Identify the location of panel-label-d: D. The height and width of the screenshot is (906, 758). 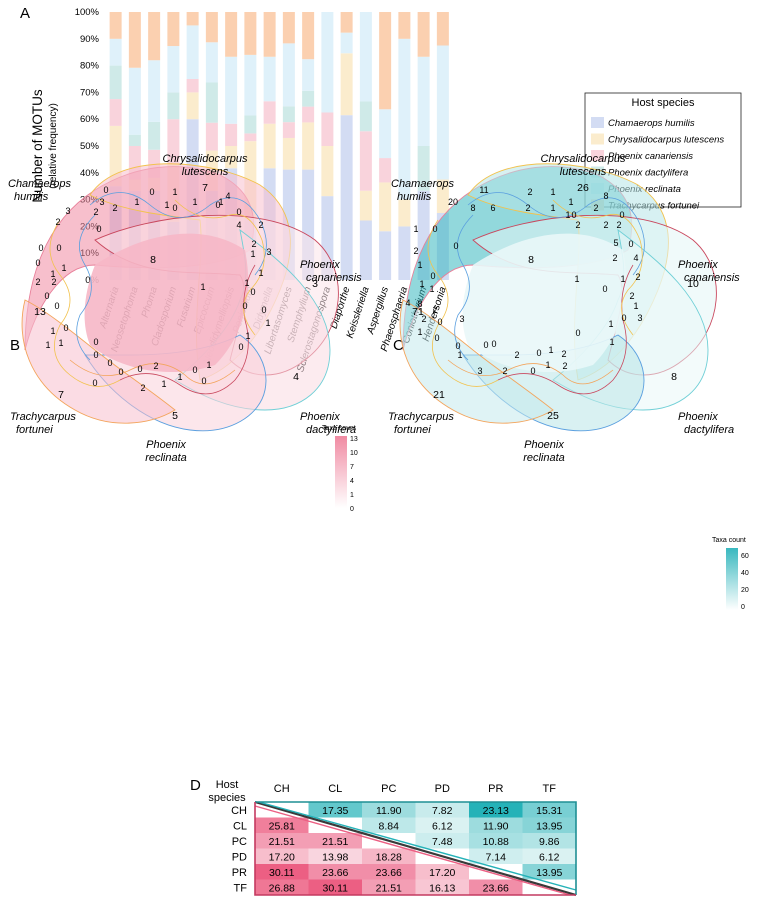
(195, 785).